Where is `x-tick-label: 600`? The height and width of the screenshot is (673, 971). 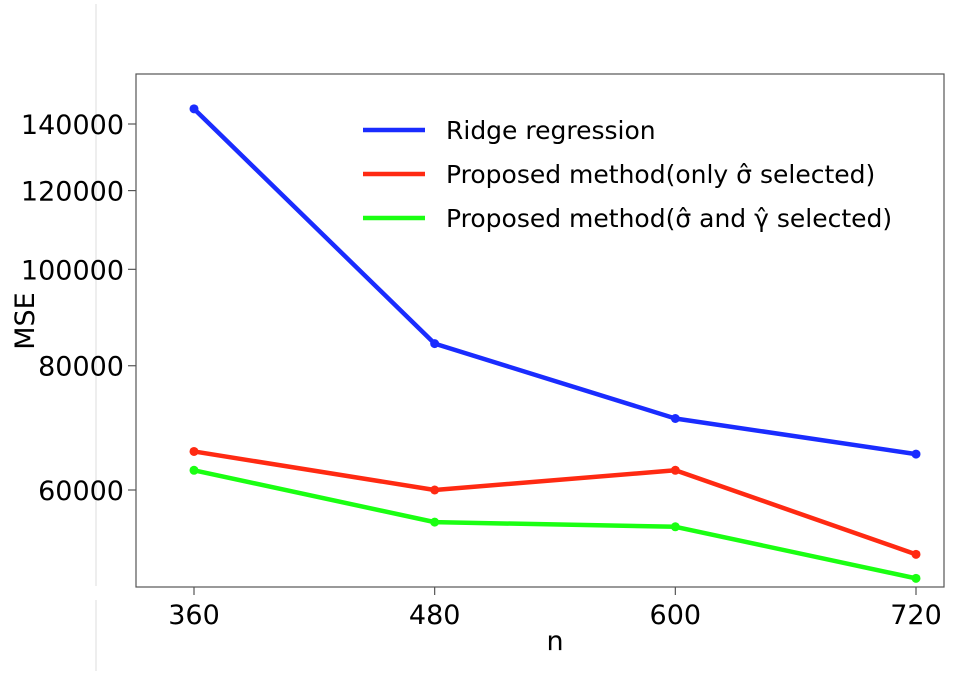 x-tick-label: 600 is located at coordinates (676, 615).